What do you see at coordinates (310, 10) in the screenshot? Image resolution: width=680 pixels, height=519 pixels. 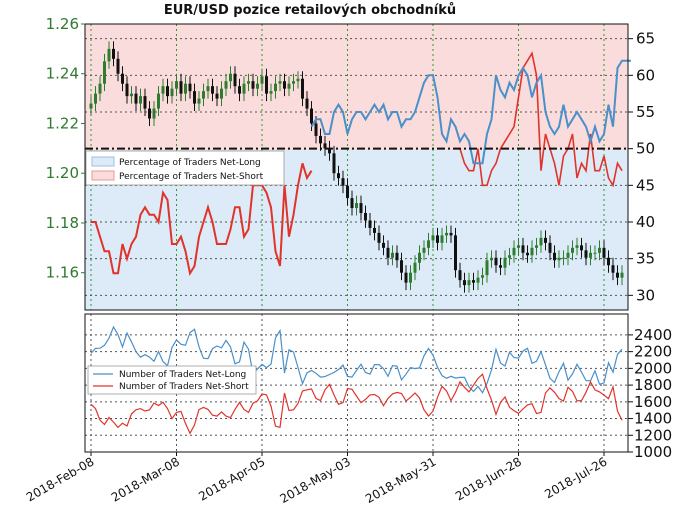 I see `chart-title: EUR/USD pozice retailových obchodníků` at bounding box center [310, 10].